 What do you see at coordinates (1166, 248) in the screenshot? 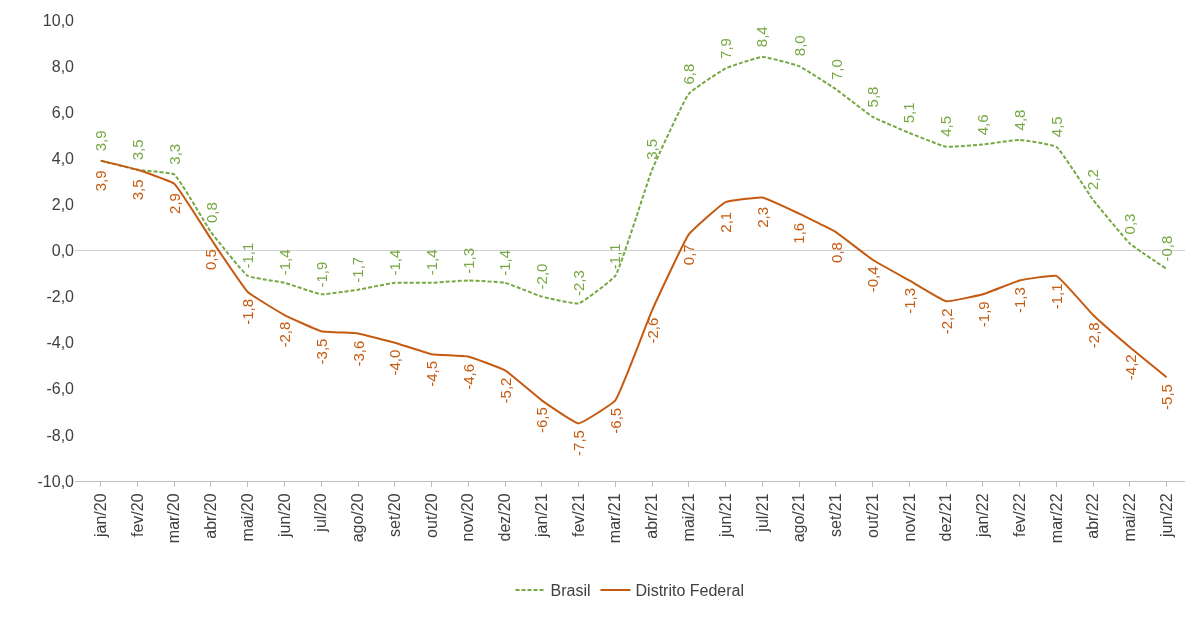
I see `data-label: -0,8` at bounding box center [1166, 248].